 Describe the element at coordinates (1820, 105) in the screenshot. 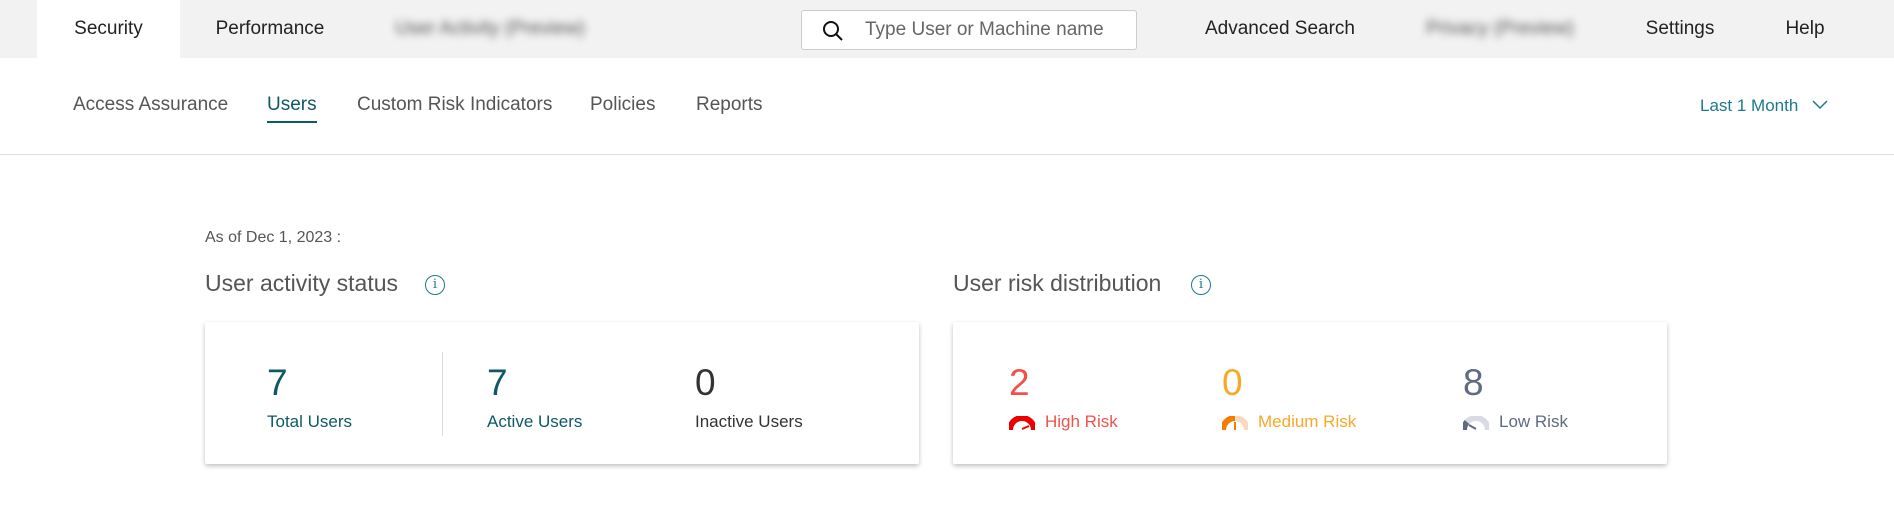

I see `chevron-down-icon` at that location.